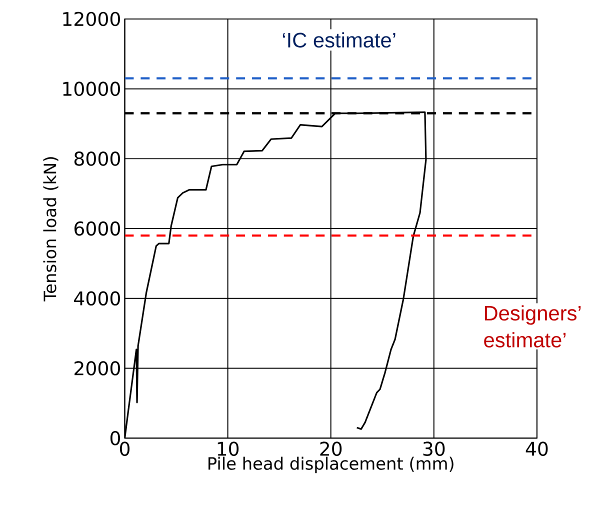 This screenshot has width=607, height=511. I want to click on y-tick-label: 0, so click(115, 438).